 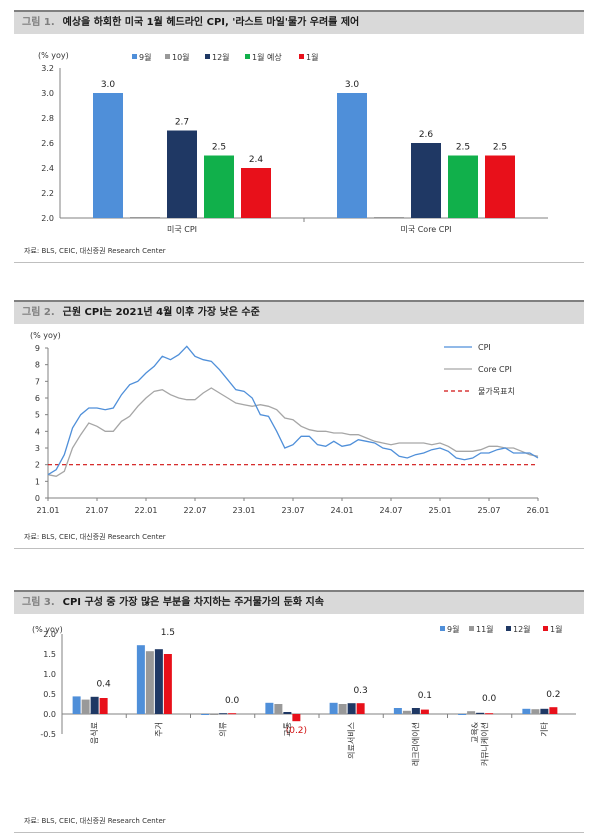 I want to click on figure-3-header: 그림 3. CPI 구성 중 가장 많은 부분을 차지하는 주거물가의 둔화 지속, so click(x=299, y=602).